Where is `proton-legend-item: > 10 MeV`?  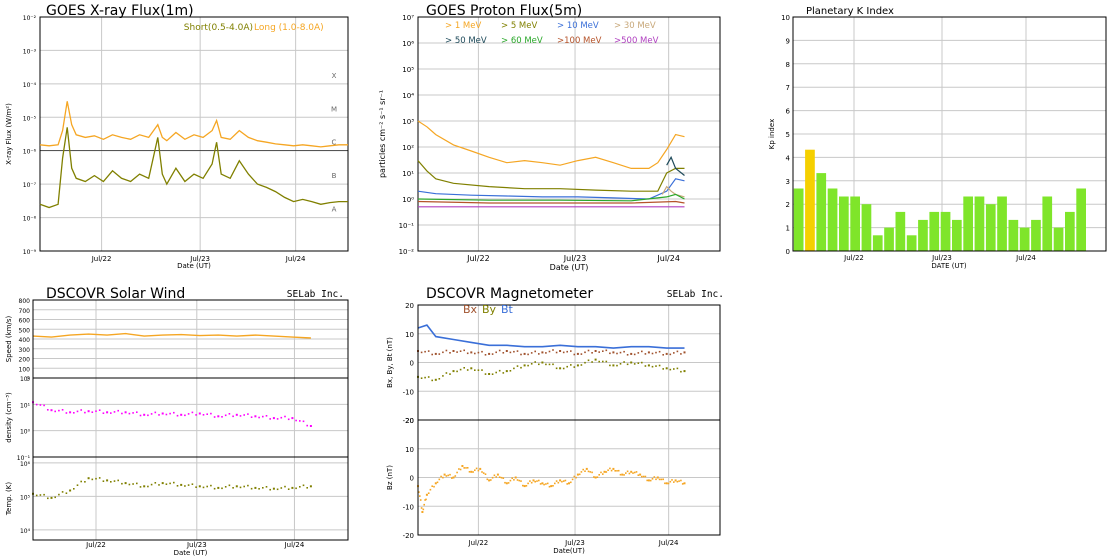 proton-legend-item: > 10 MeV is located at coordinates (578, 26).